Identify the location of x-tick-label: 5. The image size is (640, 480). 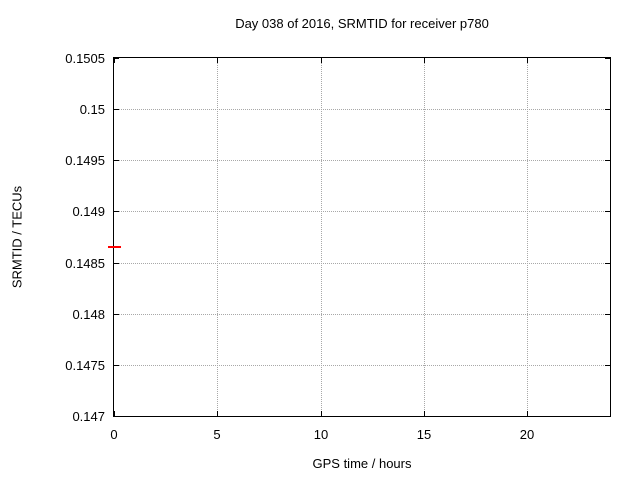
(217, 434).